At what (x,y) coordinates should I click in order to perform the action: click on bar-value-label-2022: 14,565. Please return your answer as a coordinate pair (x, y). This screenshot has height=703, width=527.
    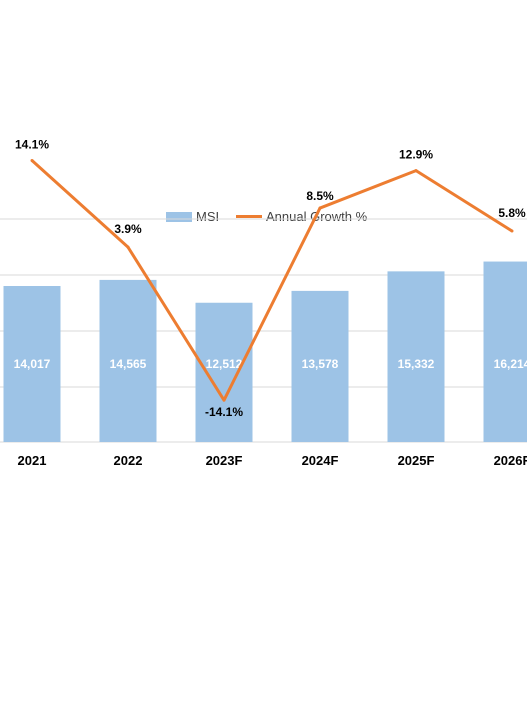
    Looking at the image, I should click on (128, 364).